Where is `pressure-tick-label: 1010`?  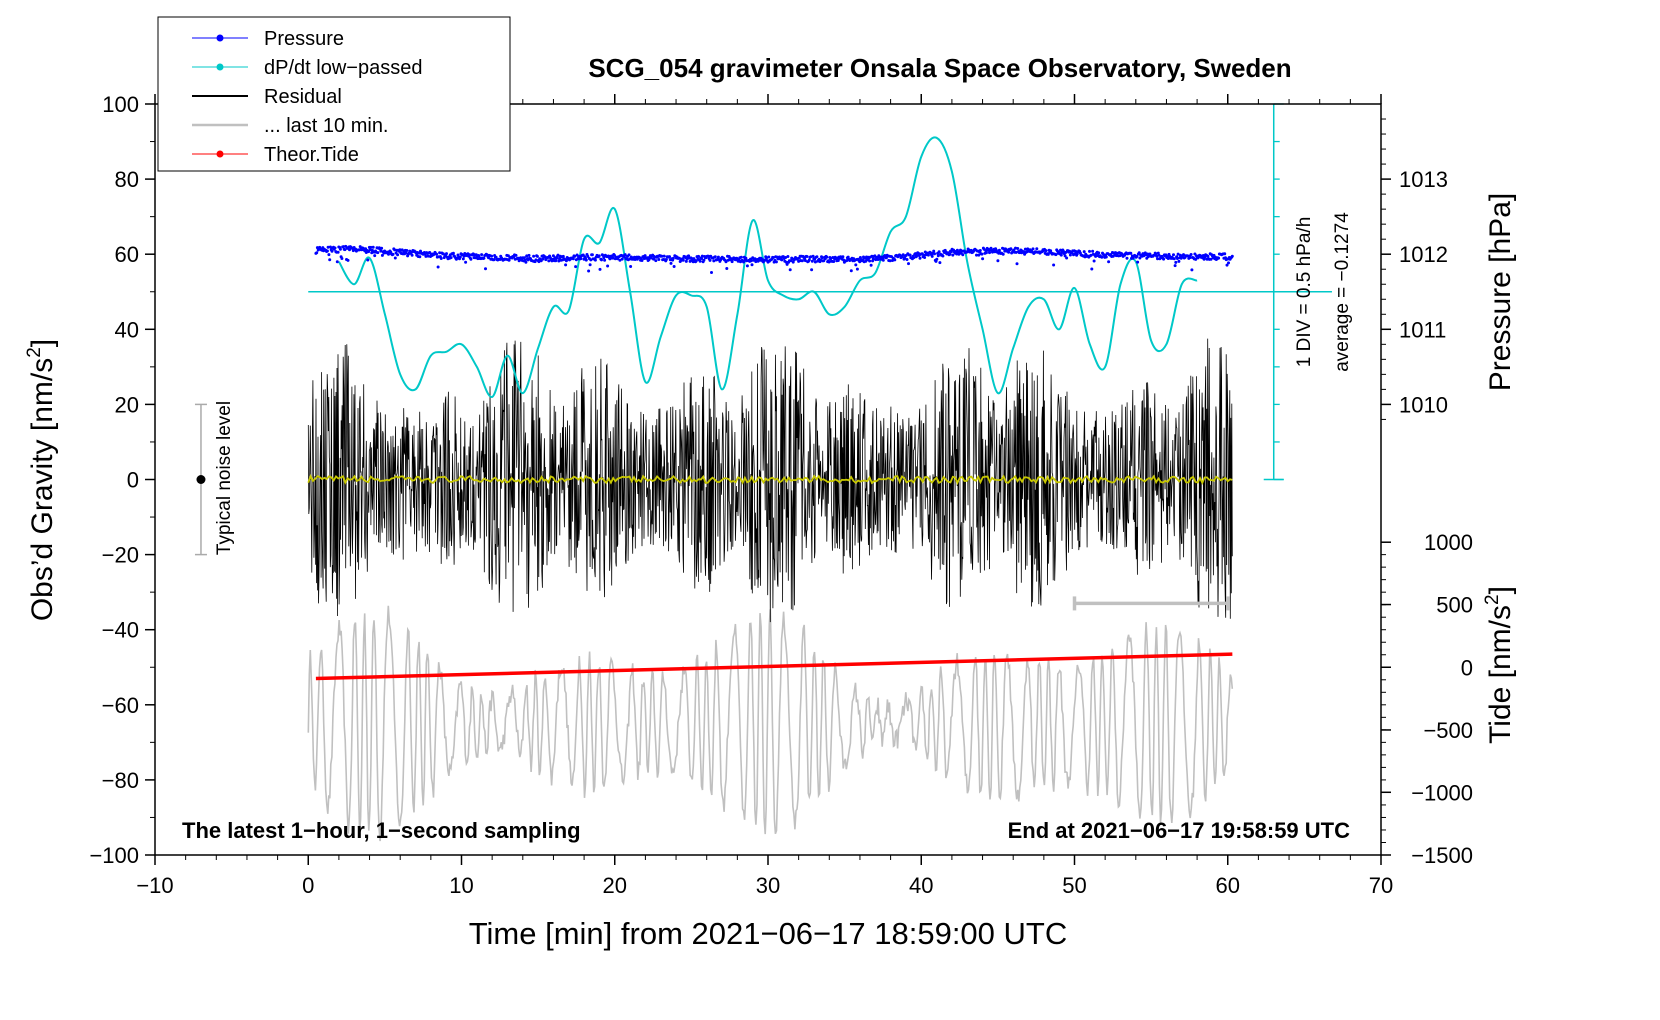 pressure-tick-label: 1010 is located at coordinates (1423, 404).